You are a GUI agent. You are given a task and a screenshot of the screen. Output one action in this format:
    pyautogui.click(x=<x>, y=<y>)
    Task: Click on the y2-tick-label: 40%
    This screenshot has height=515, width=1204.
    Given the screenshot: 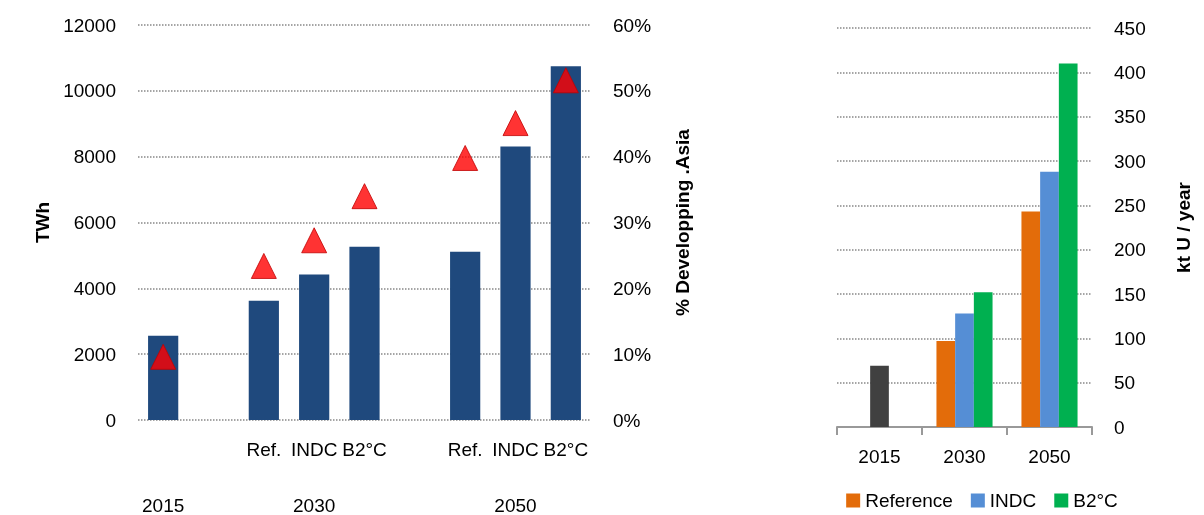 What is the action you would take?
    pyautogui.click(x=632, y=157)
    